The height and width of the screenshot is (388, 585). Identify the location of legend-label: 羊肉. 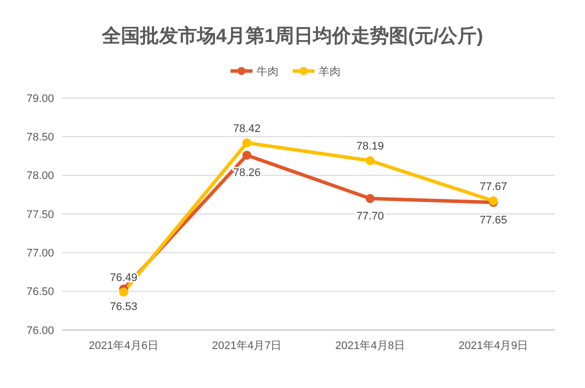
(329, 72).